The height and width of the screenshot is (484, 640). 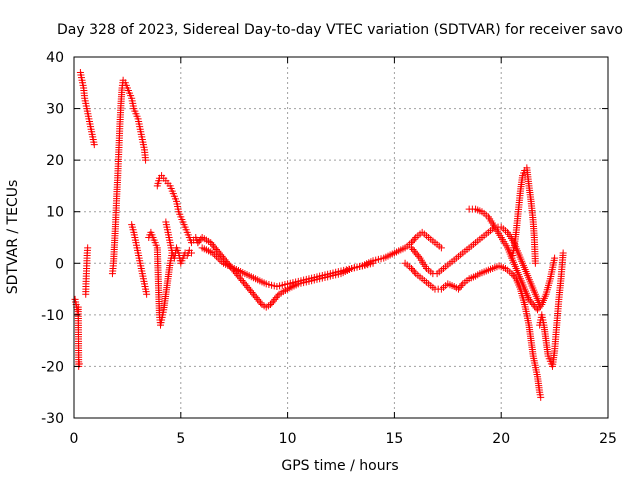 What do you see at coordinates (394, 439) in the screenshot?
I see `x-tick-label: 15` at bounding box center [394, 439].